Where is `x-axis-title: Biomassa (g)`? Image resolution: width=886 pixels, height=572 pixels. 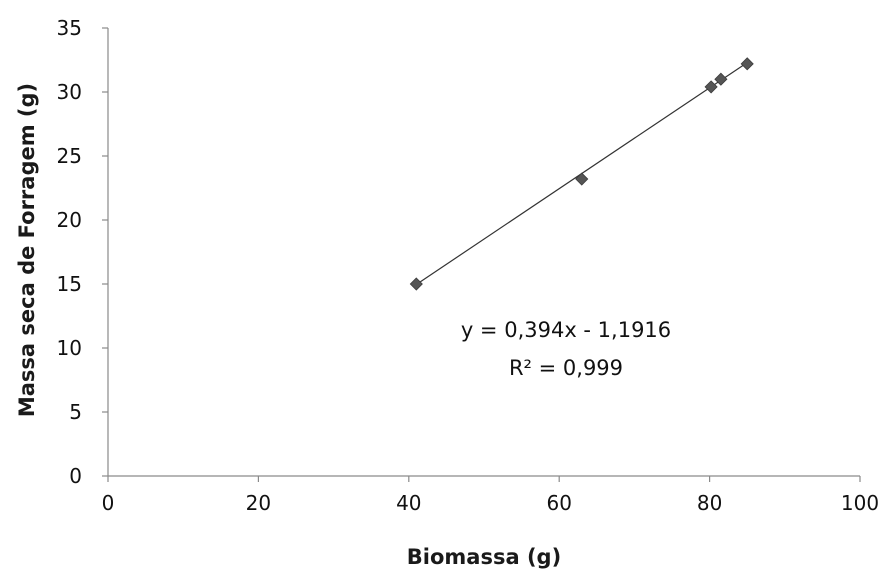 x-axis-title: Biomassa (g) is located at coordinates (484, 557).